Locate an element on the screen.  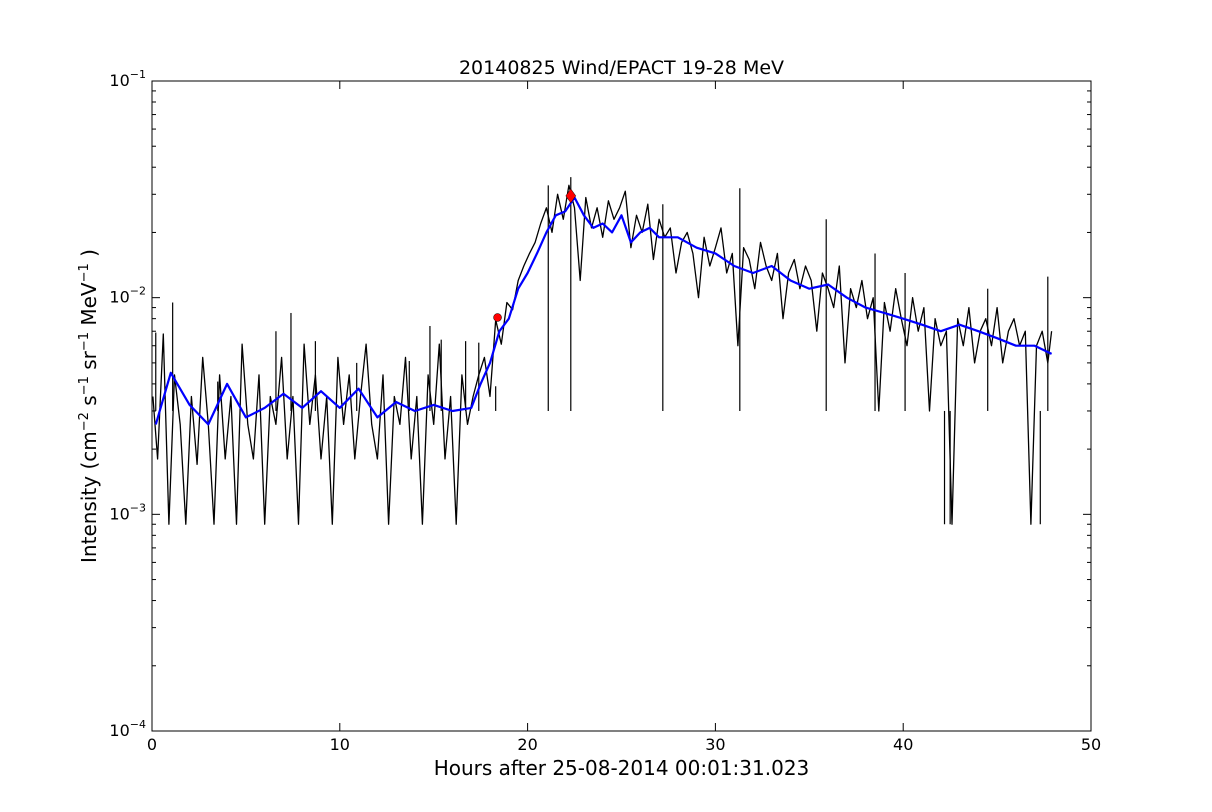
y-tick-label: 10⁻³ is located at coordinates (127, 512).